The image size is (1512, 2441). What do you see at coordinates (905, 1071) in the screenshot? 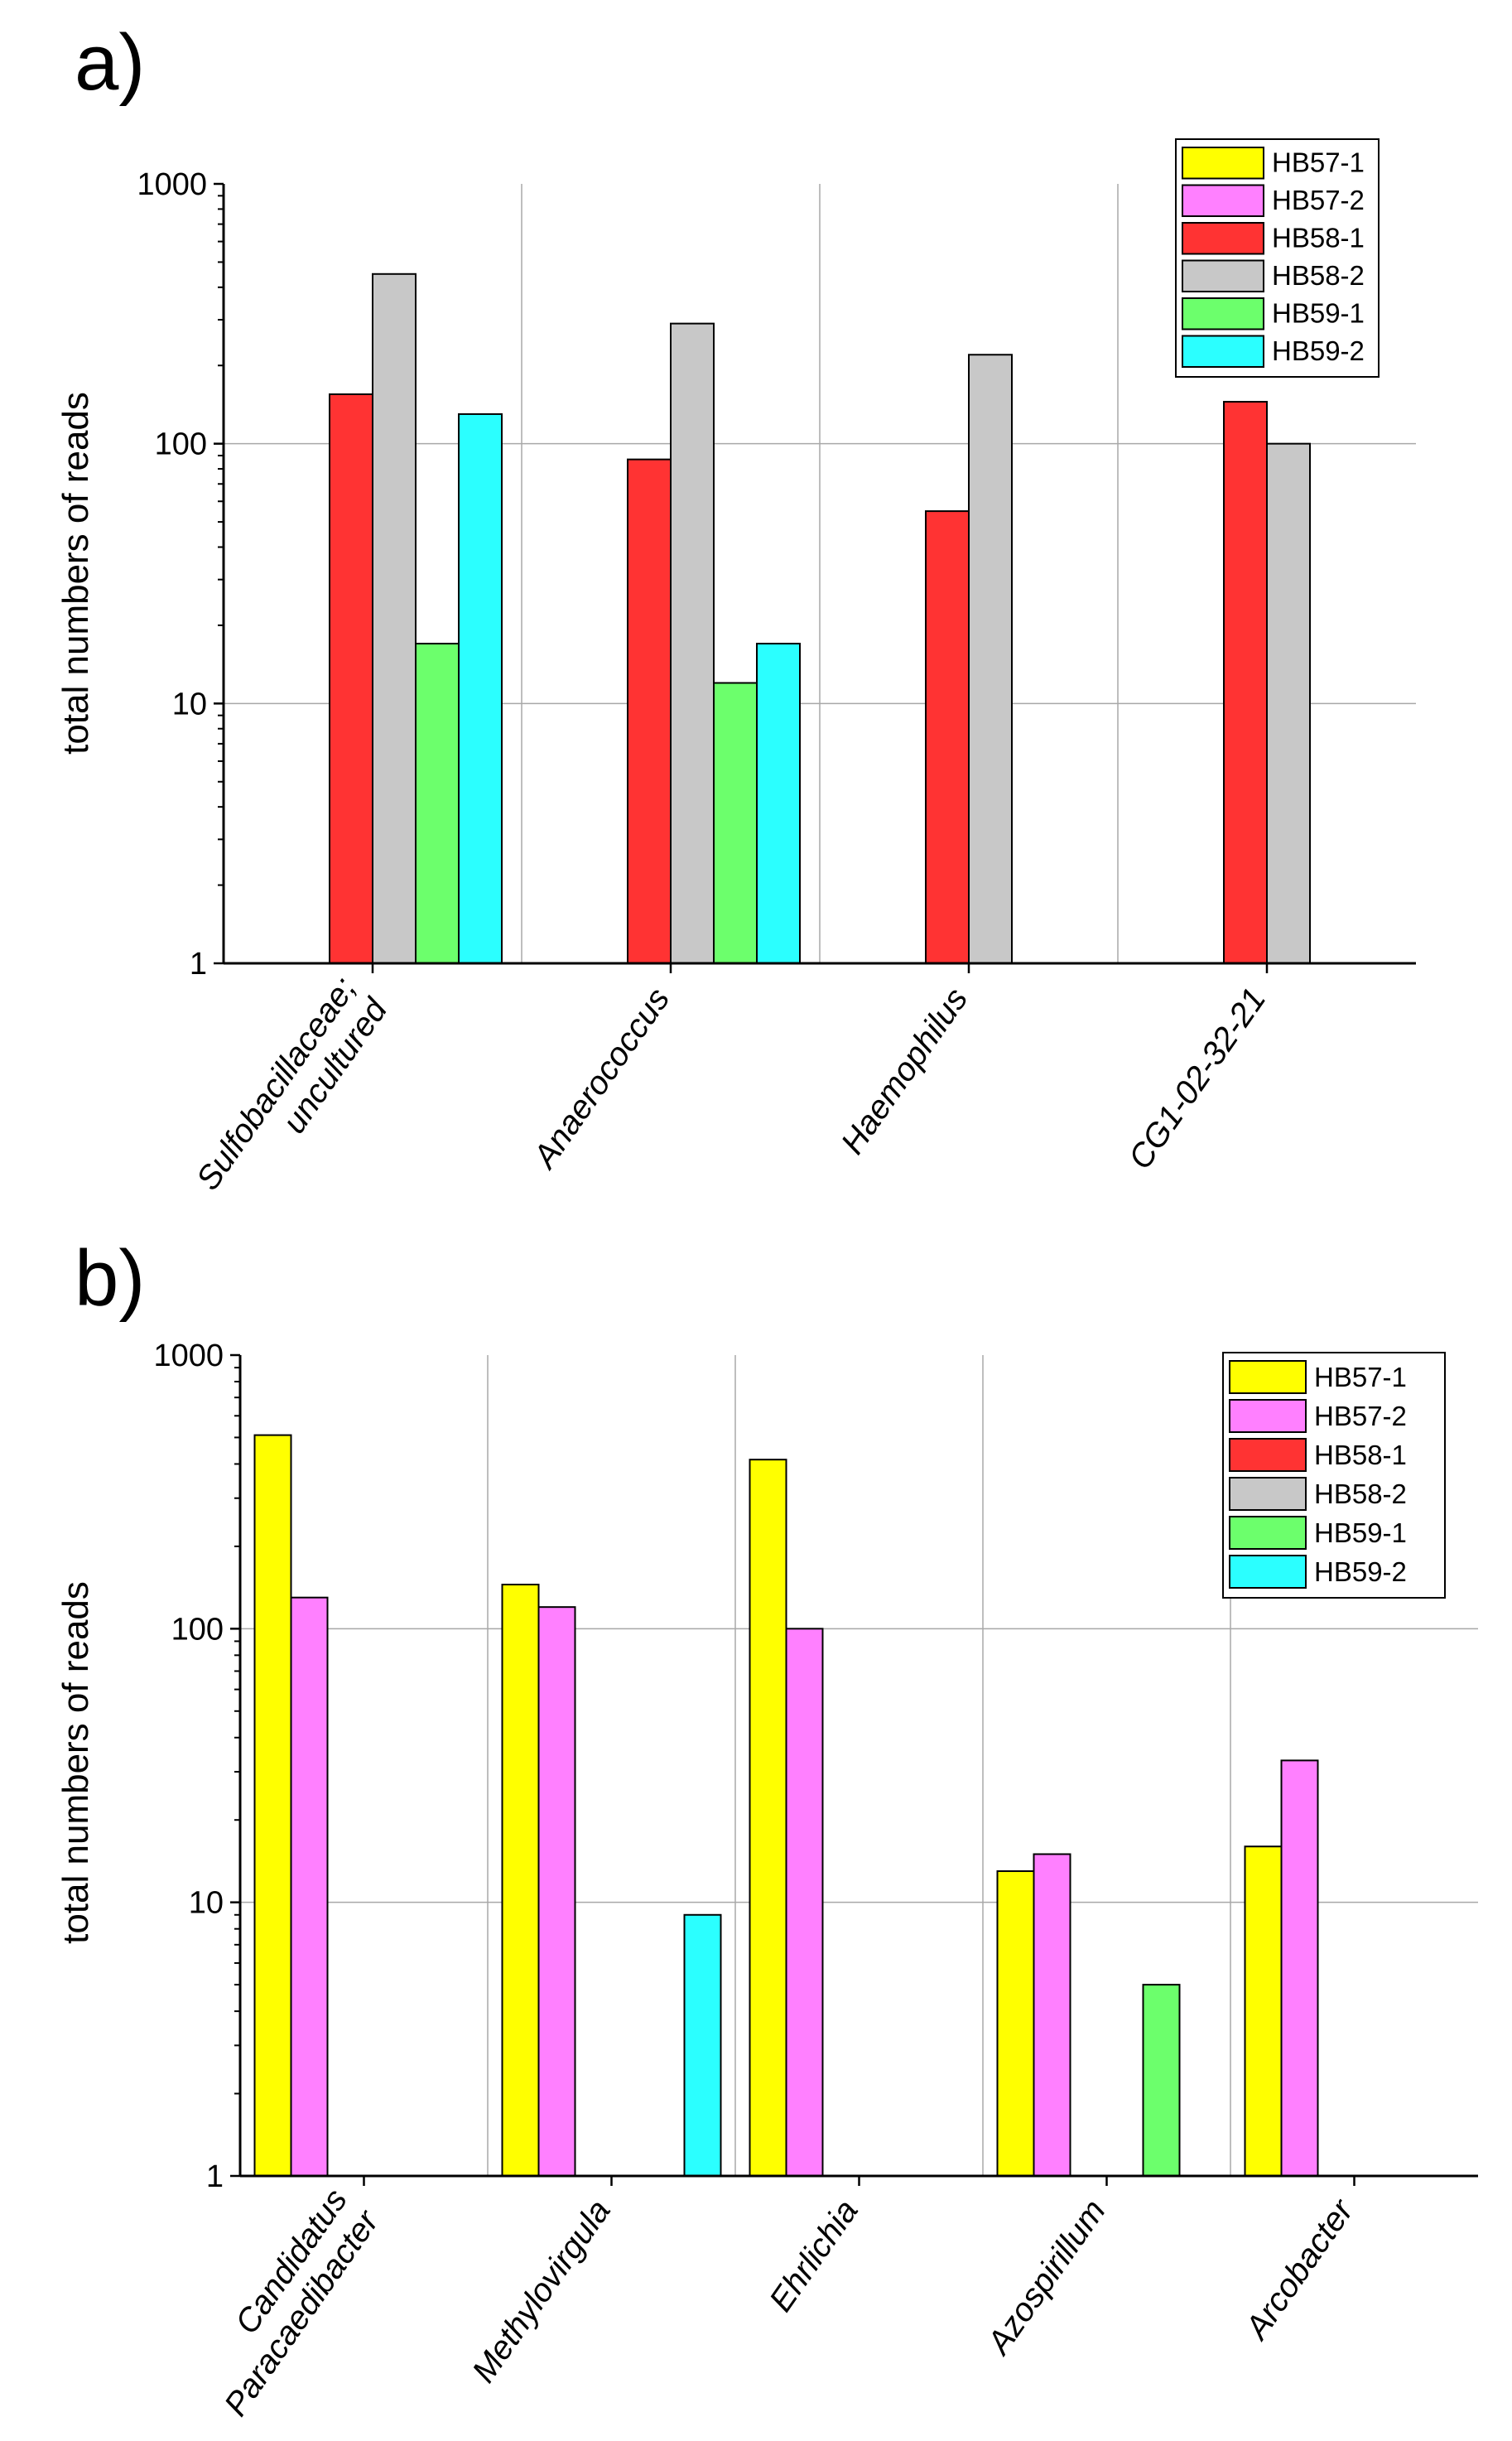
I see `category-label: Haemophilus` at bounding box center [905, 1071].